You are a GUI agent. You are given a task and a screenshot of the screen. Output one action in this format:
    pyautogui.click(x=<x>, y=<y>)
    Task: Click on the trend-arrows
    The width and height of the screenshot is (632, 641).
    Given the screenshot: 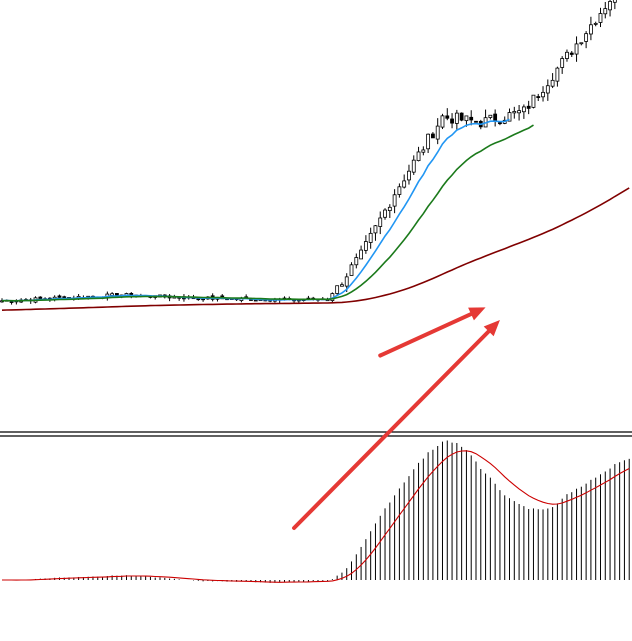 What is the action you would take?
    pyautogui.click(x=396, y=418)
    